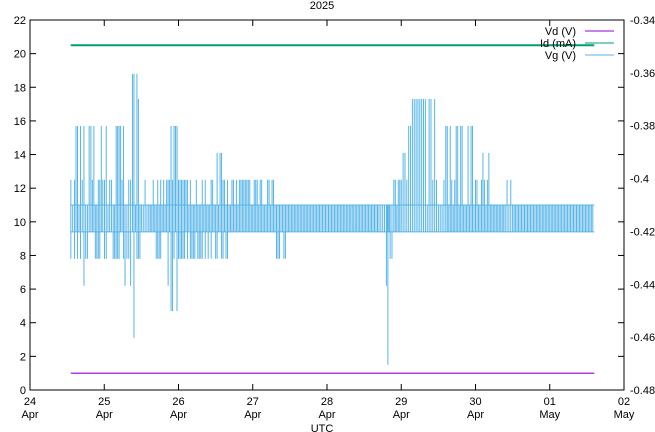 This screenshot has width=655, height=432. What do you see at coordinates (401, 402) in the screenshot?
I see `x-tick-label-day: 29` at bounding box center [401, 402].